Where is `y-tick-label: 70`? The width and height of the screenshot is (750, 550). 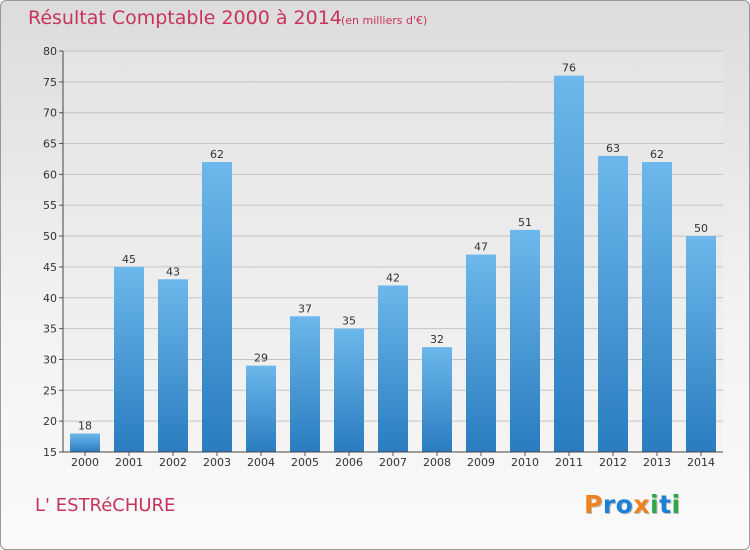
y-tick-label: 70 is located at coordinates (50, 113).